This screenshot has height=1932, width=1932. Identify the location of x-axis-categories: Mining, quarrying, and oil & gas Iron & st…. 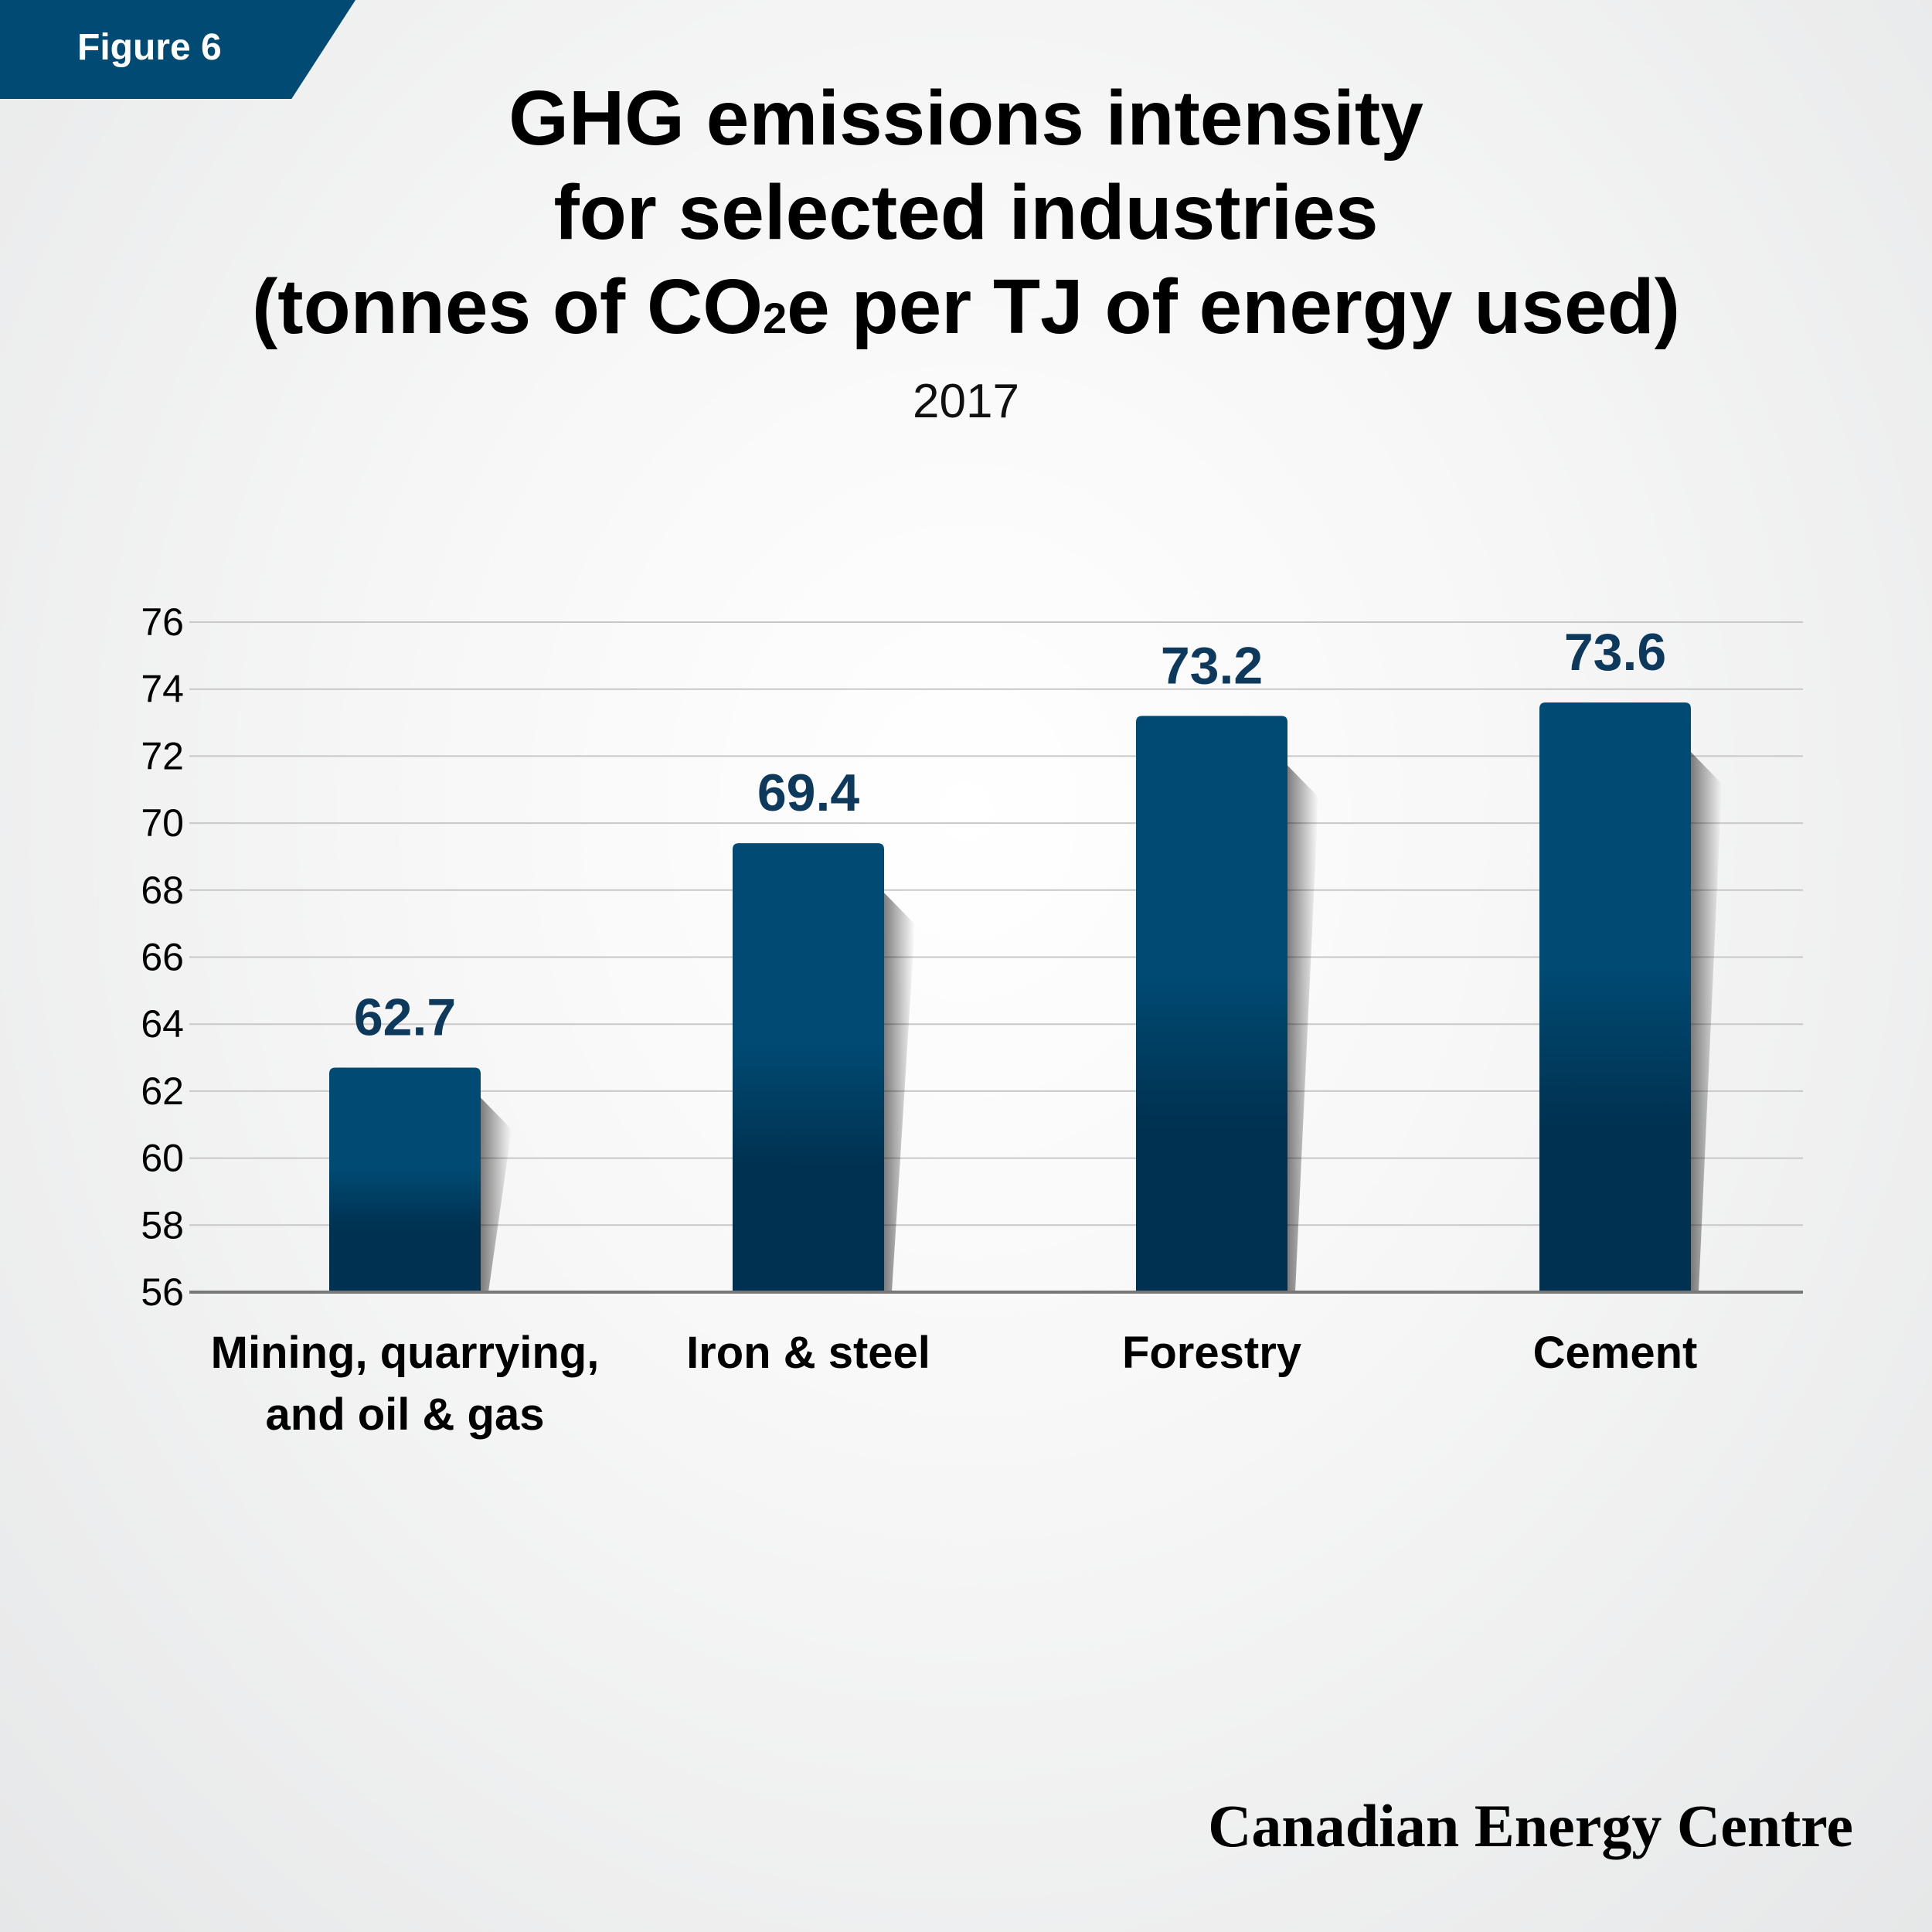
(955, 1384).